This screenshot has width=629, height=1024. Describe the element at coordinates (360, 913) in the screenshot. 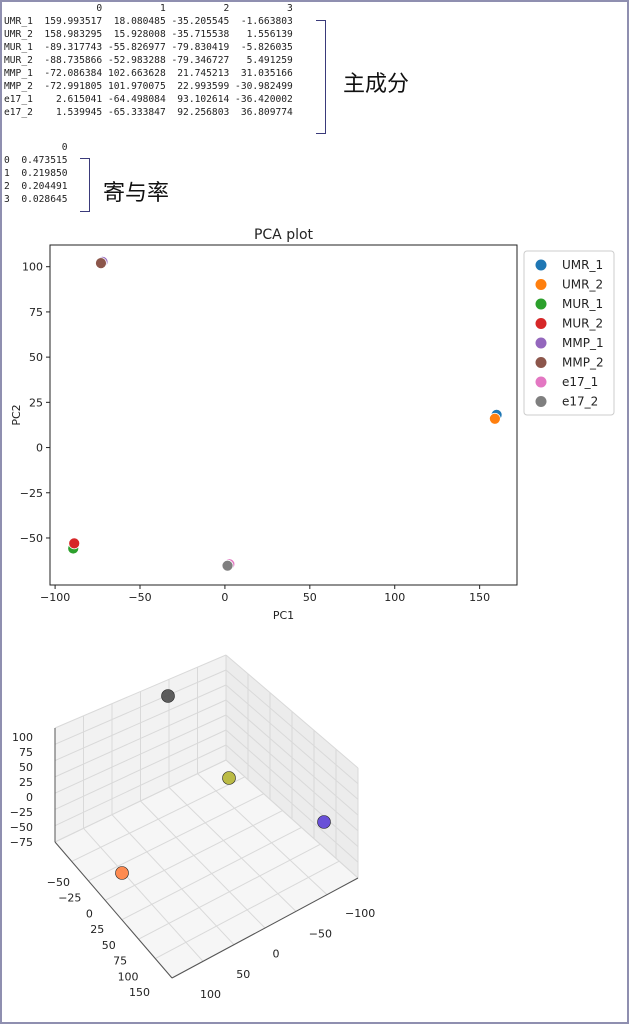

I see `right-axis-tick-label: −100` at that location.